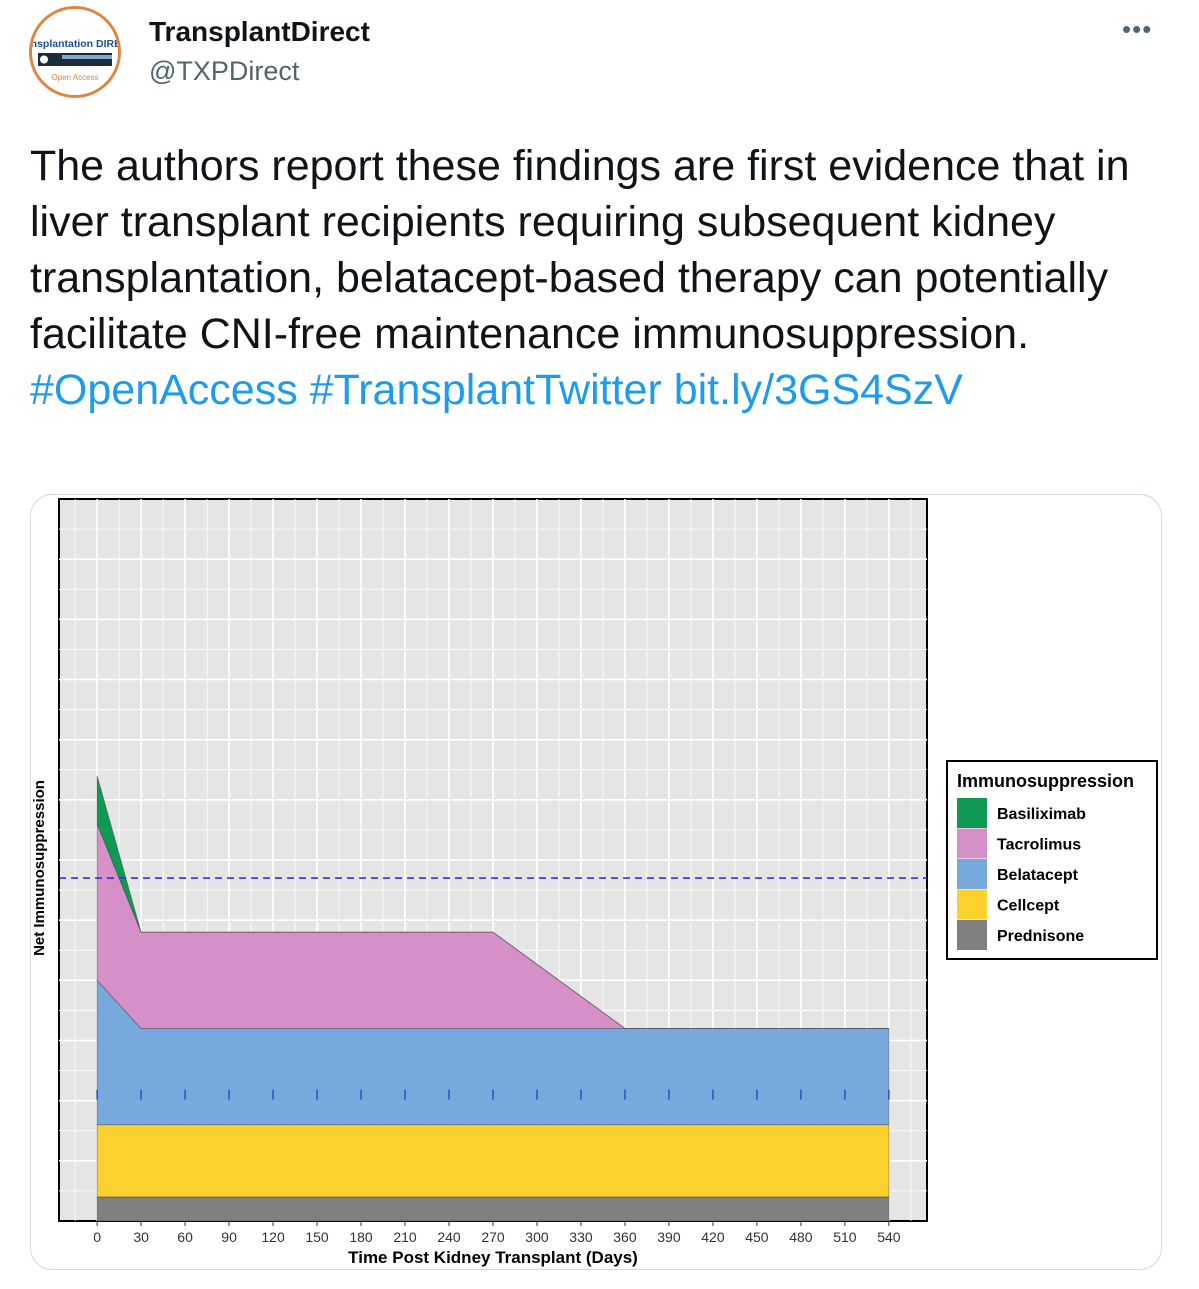 Image resolution: width=1199 pixels, height=1289 pixels. I want to click on x-tick-label: 240, so click(449, 1237).